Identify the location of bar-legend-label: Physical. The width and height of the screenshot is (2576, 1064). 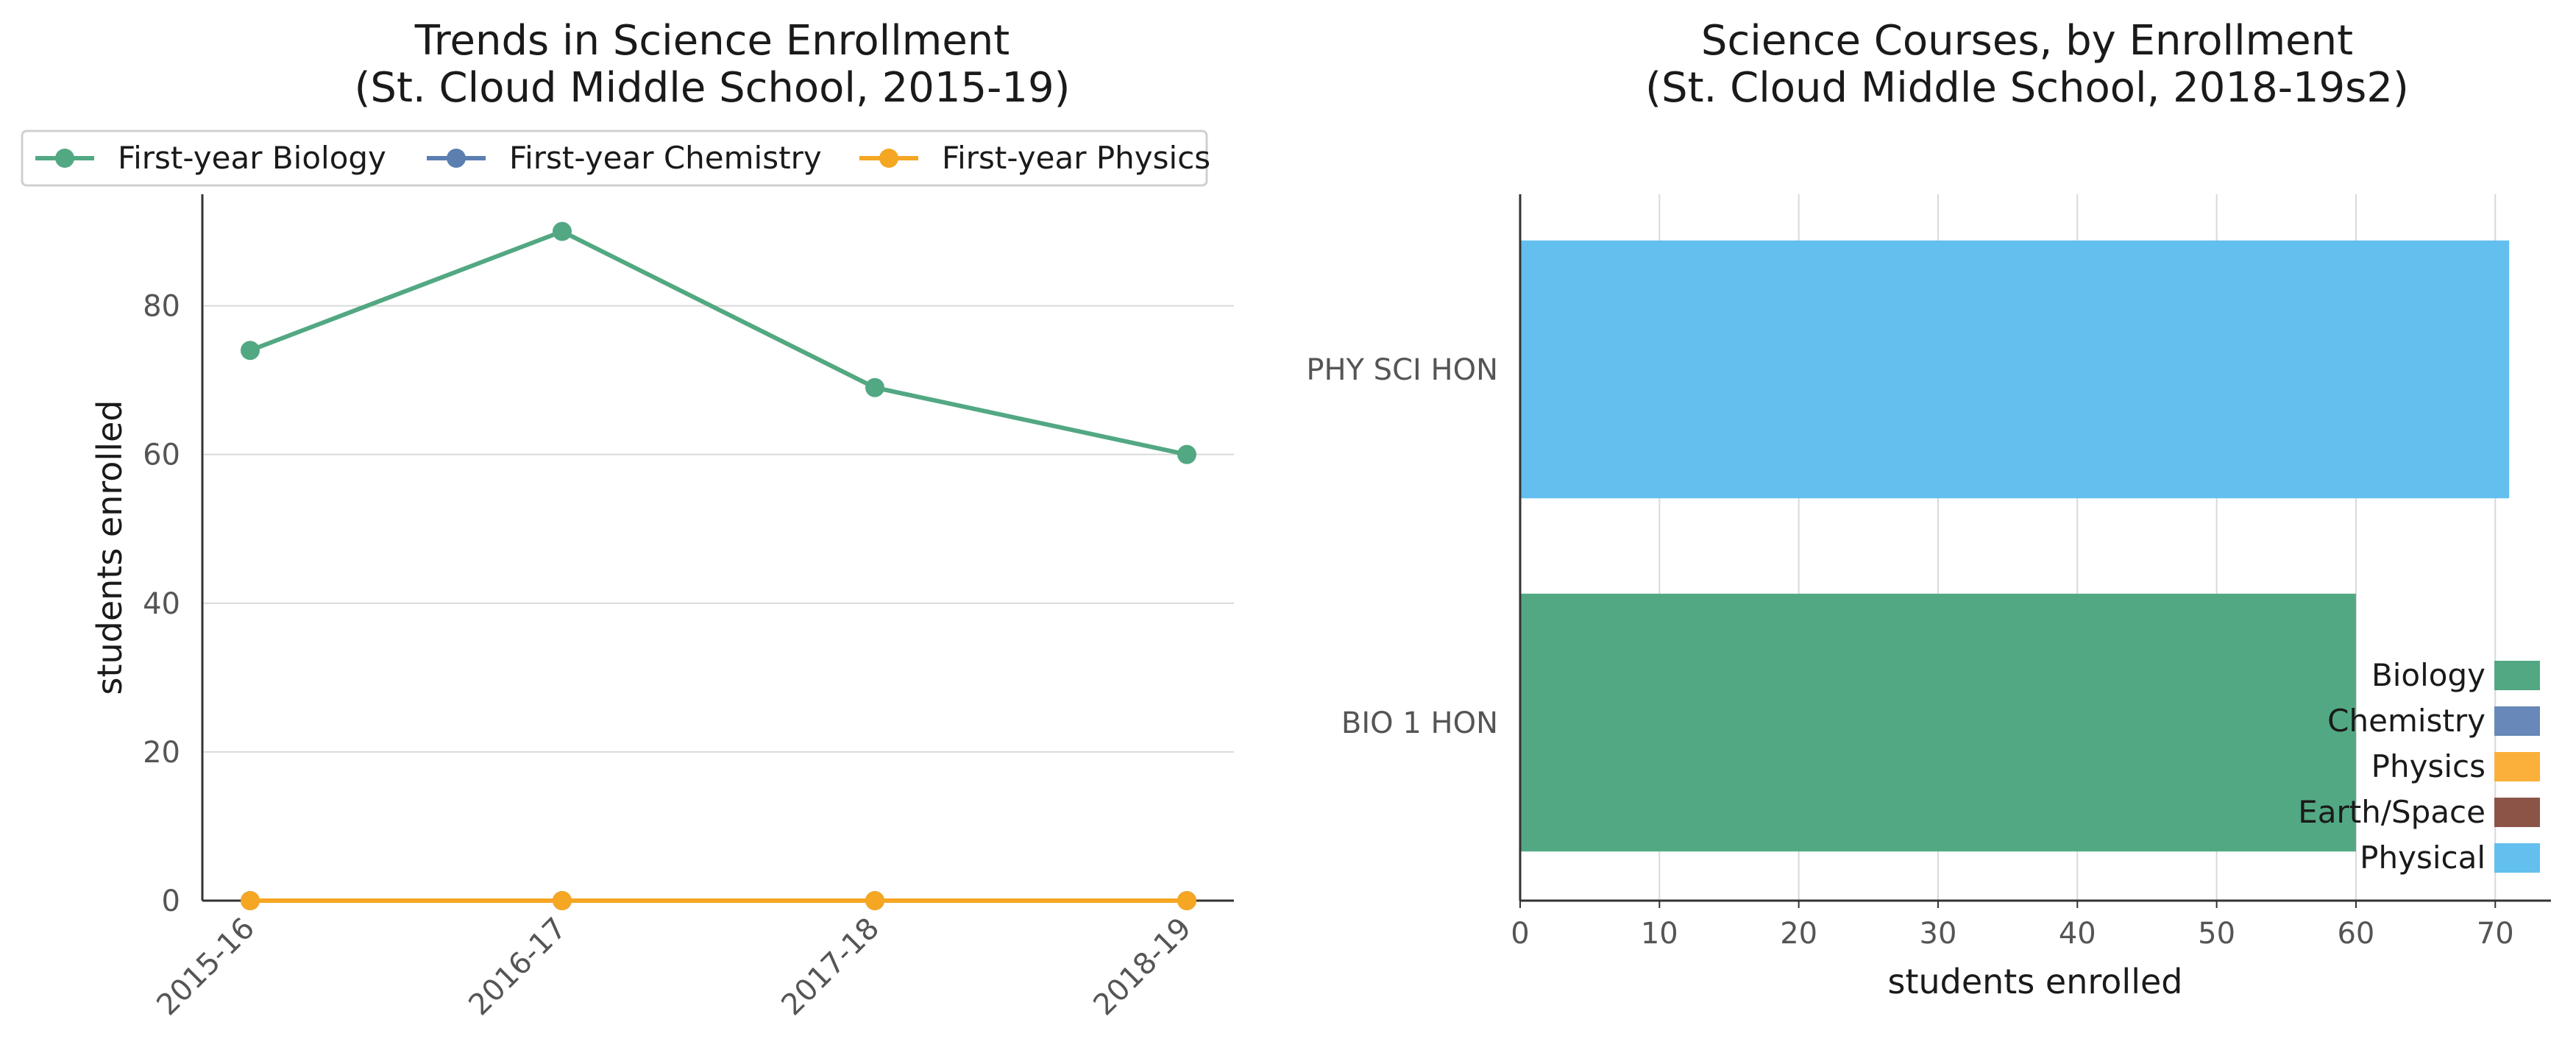
(2422, 858).